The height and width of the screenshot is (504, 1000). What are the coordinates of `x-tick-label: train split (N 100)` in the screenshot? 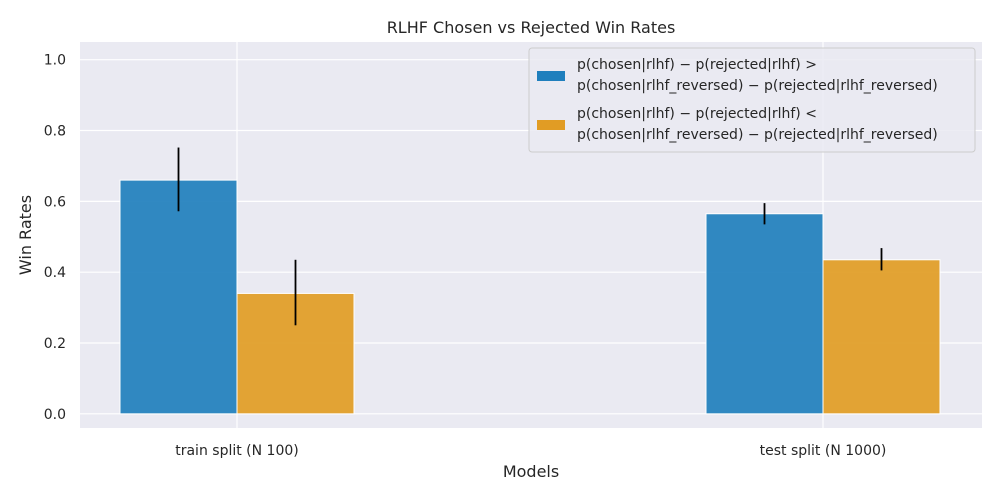 It's located at (237, 451).